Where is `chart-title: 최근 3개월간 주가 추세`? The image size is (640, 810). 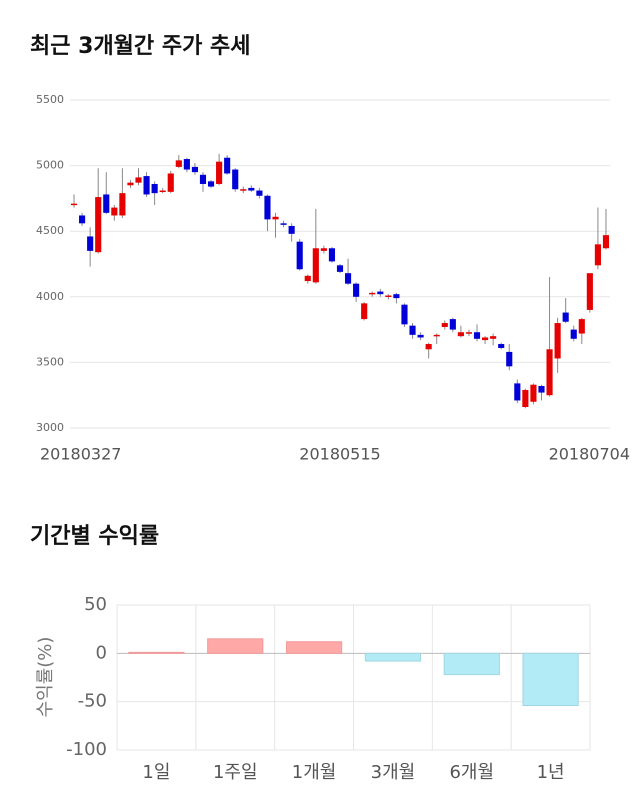 chart-title: 최근 3개월간 주가 추세 is located at coordinates (140, 46).